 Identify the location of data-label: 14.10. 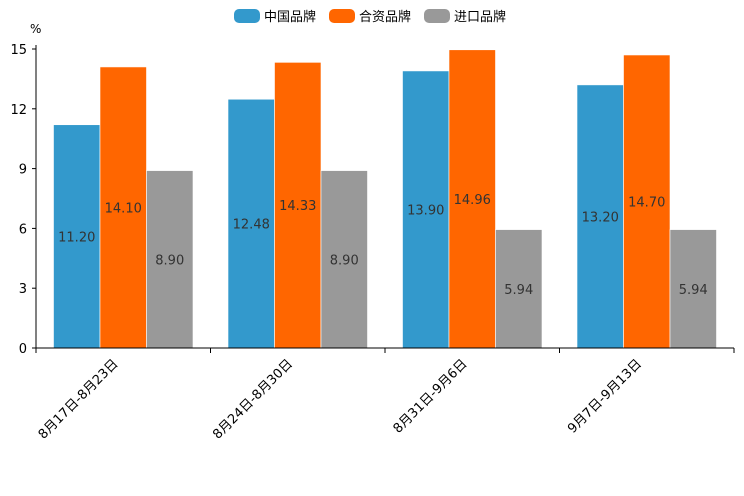
(123, 208).